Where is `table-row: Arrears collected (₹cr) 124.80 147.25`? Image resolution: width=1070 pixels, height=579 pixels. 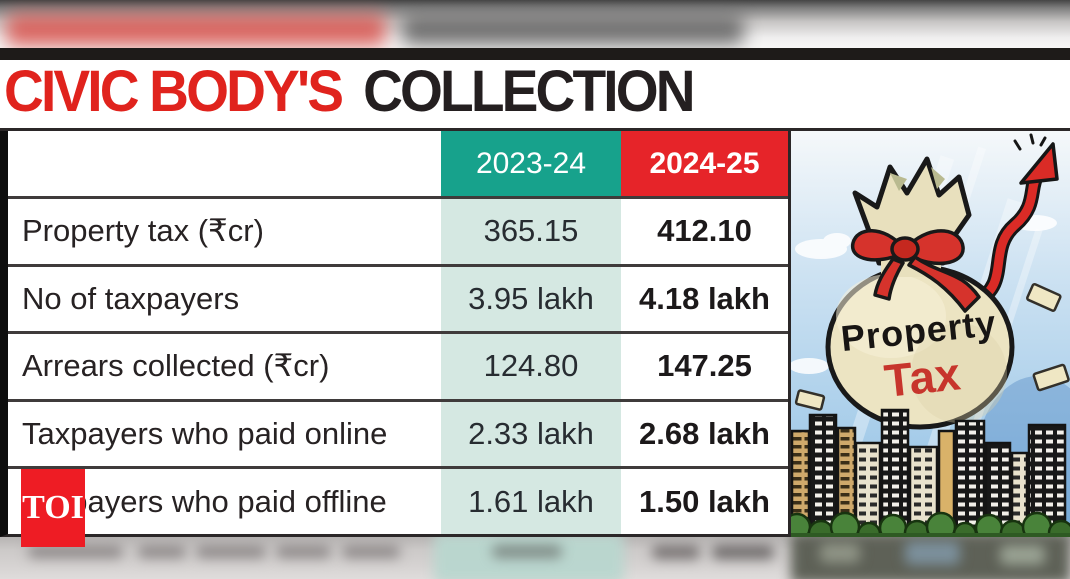
table-row: Arrears collected (₹cr) 124.80 147.25 is located at coordinates (398, 365).